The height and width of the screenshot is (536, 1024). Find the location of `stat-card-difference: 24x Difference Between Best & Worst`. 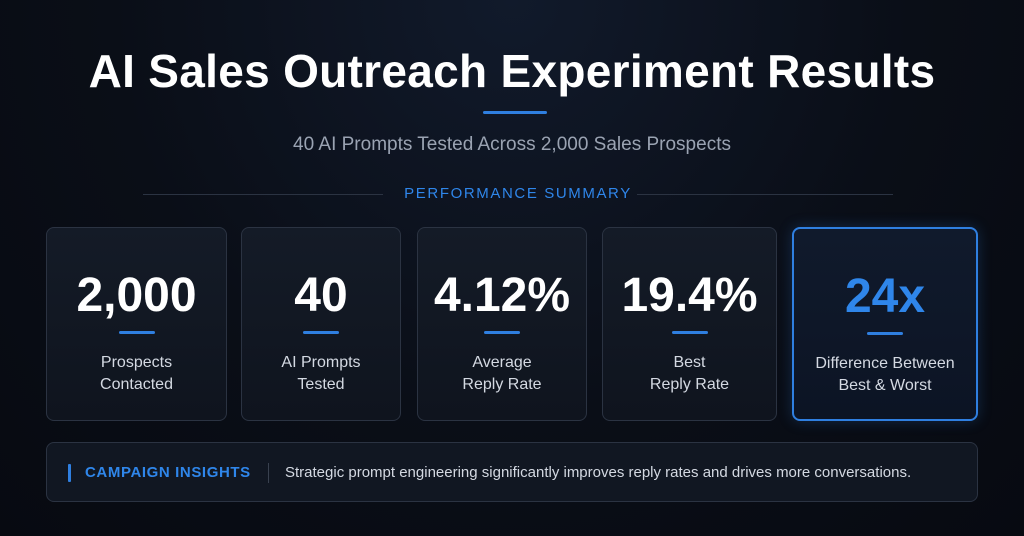

stat-card-difference: 24x Difference Between Best & Worst is located at coordinates (885, 324).